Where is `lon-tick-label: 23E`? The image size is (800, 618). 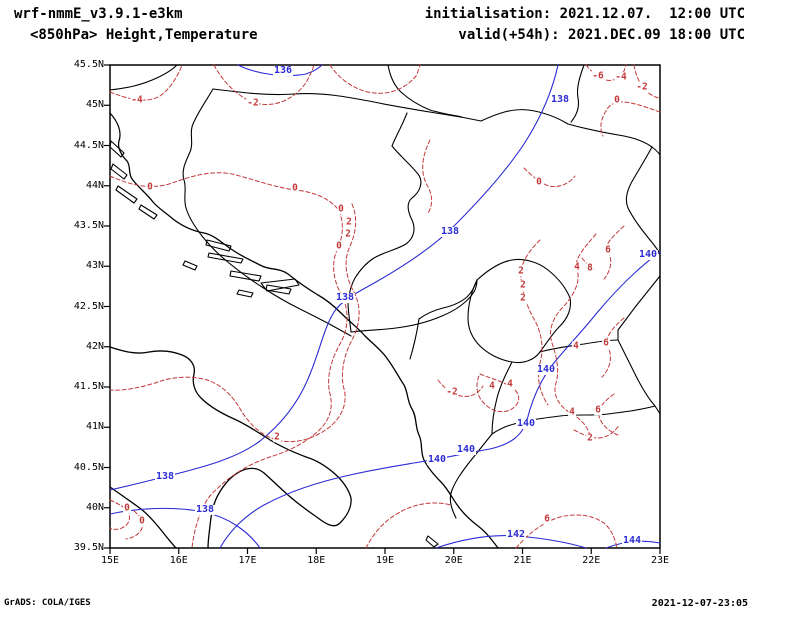 lon-tick-label: 23E is located at coordinates (660, 560).